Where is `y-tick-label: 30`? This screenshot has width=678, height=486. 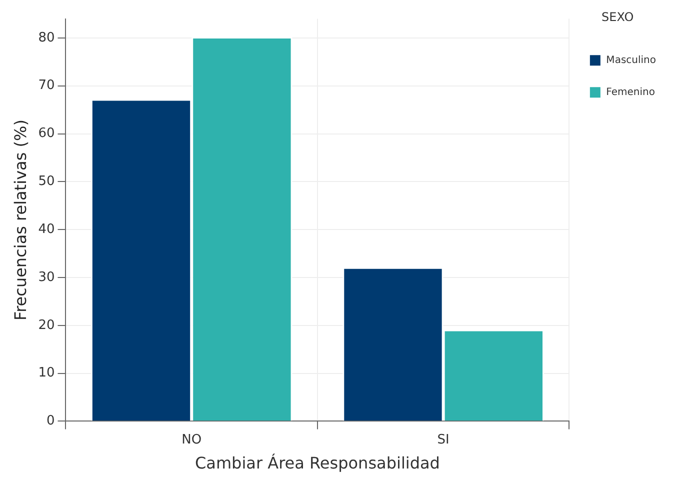
y-tick-label: 30 is located at coordinates (46, 277).